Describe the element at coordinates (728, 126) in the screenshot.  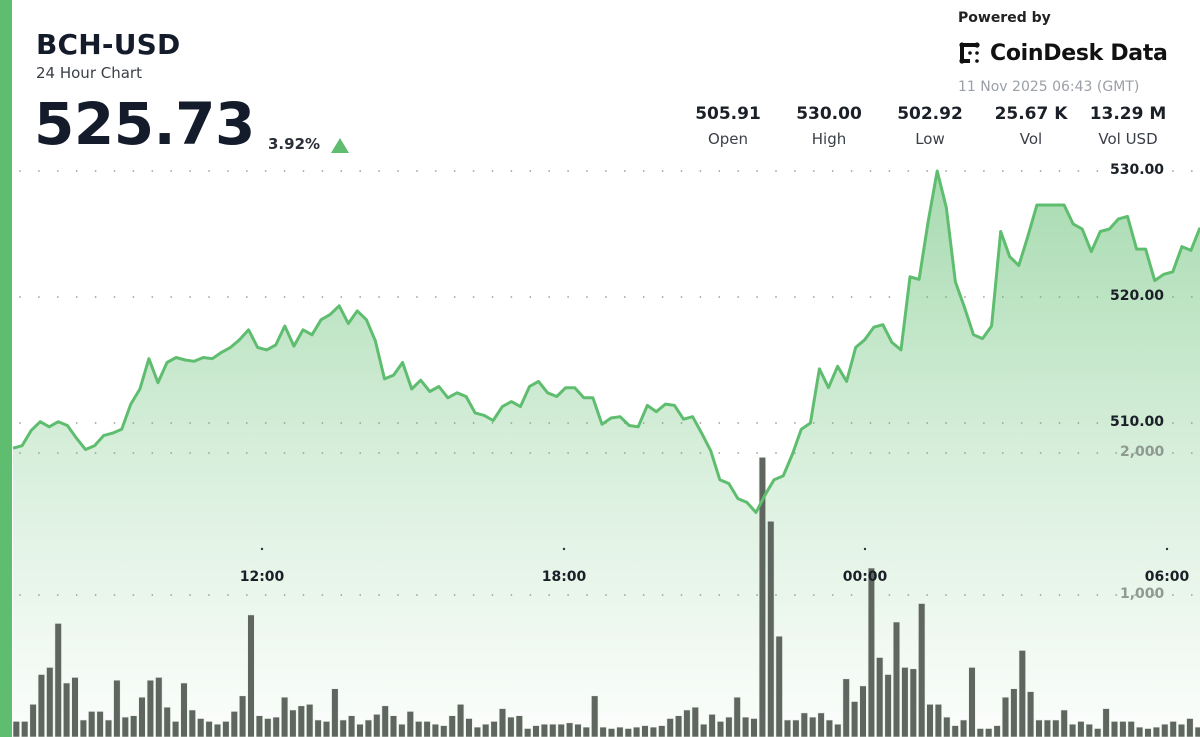
I see `stat-open: 505.91 Open` at that location.